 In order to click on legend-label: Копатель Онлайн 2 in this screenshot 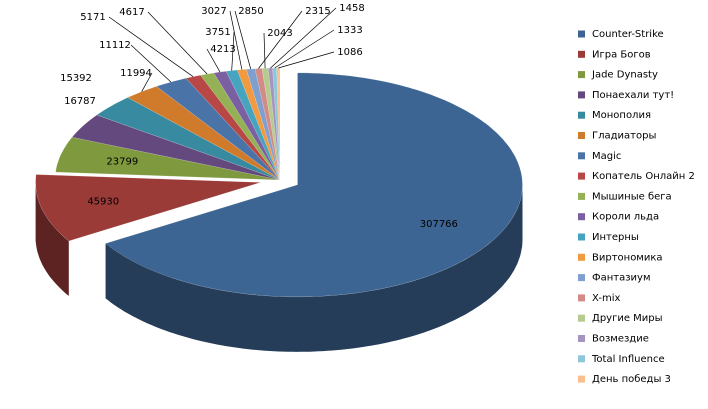, I will do `click(643, 176)`.